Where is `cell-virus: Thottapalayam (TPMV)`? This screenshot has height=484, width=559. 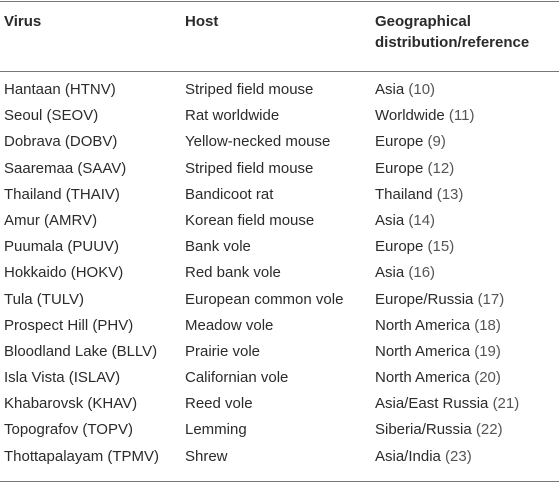 cell-virus: Thottapalayam (TPMV) is located at coordinates (82, 456).